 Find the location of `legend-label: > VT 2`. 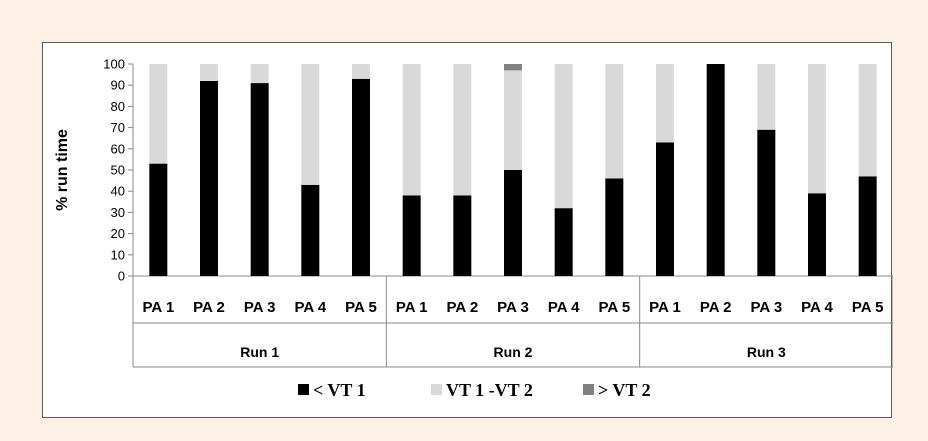

legend-label: > VT 2 is located at coordinates (624, 390).